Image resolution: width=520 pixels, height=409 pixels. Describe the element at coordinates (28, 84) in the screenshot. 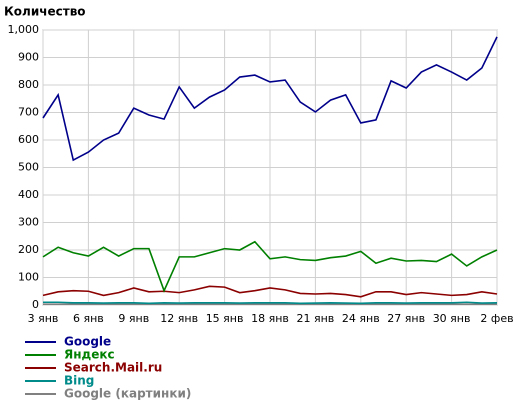

I see `y-tick-label: 800` at that location.